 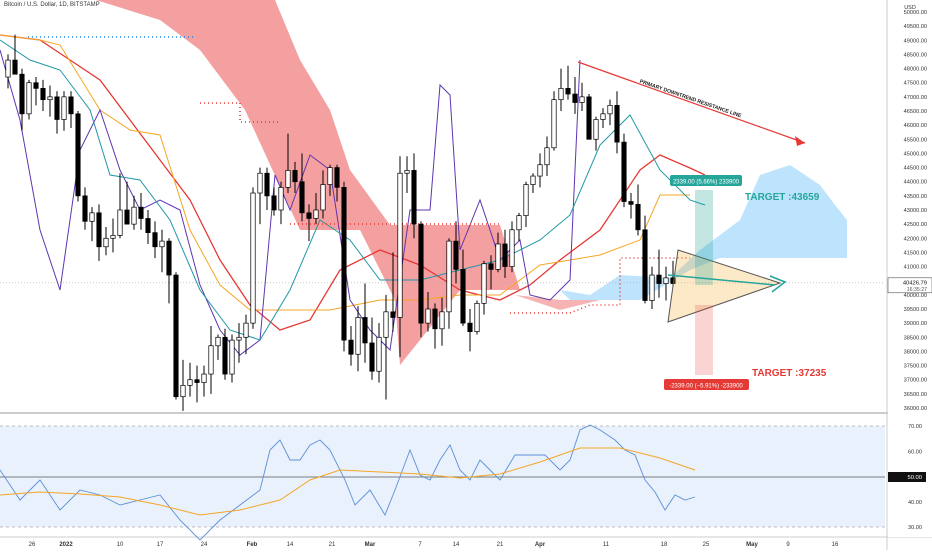 I want to click on cloud-bullish-area, so click(x=703, y=232).